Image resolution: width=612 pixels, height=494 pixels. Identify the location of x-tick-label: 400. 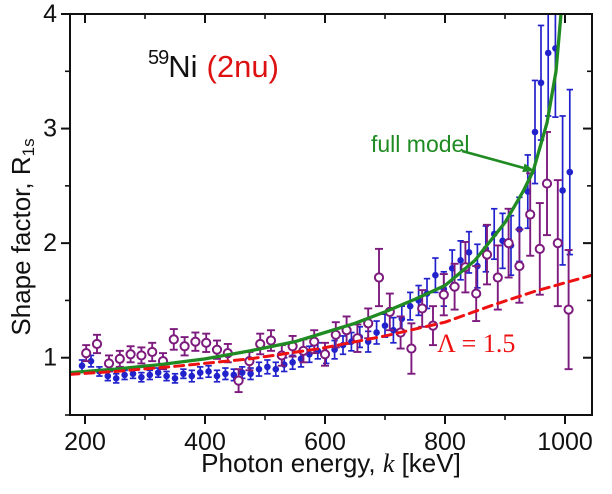
(205, 442).